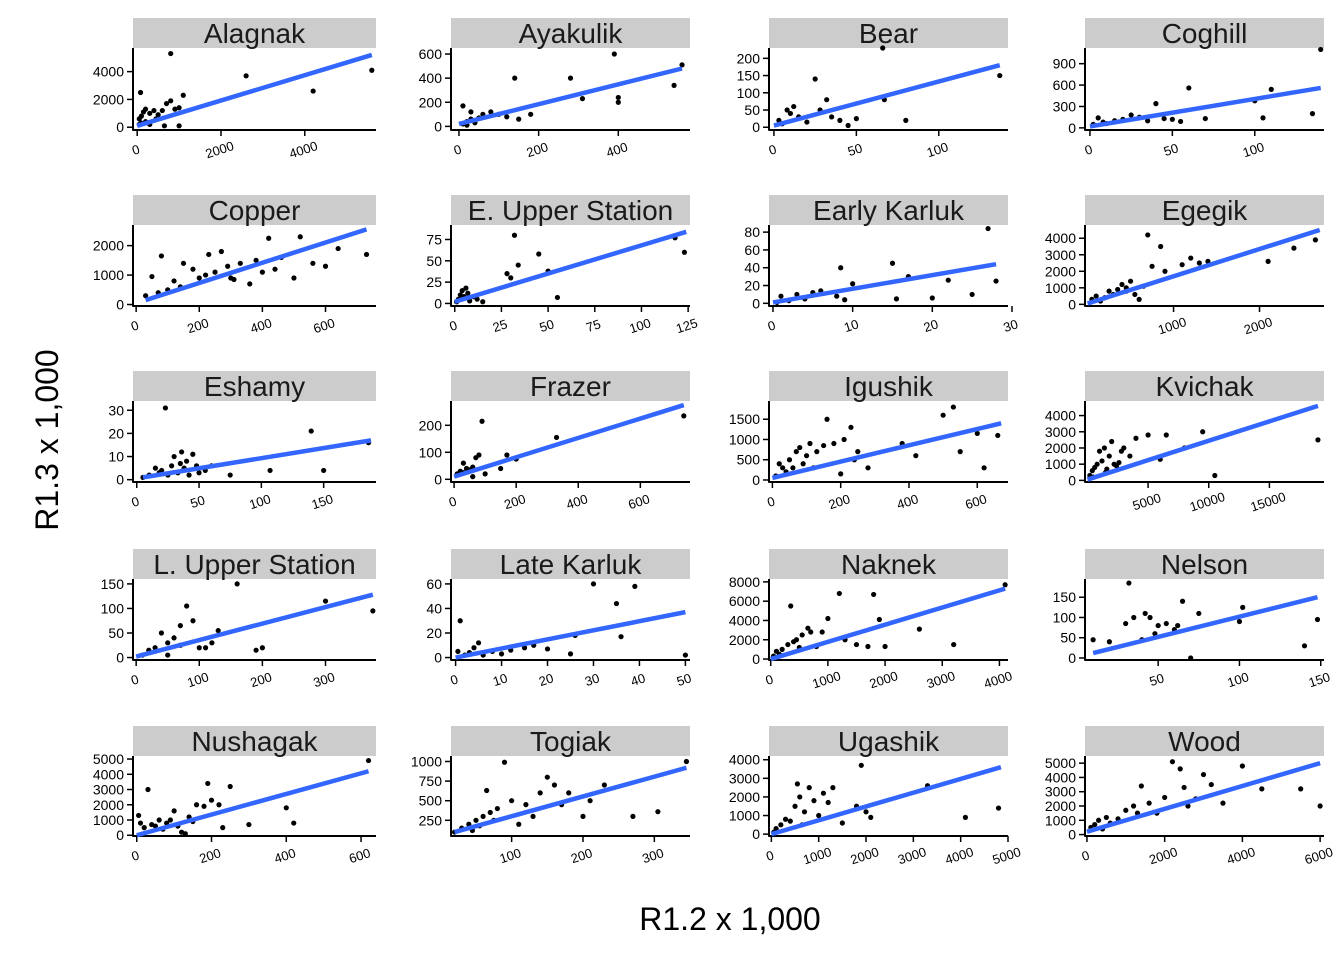  What do you see at coordinates (47, 439) in the screenshot?
I see `y-axis-title: R1.3 x 1,000` at bounding box center [47, 439].